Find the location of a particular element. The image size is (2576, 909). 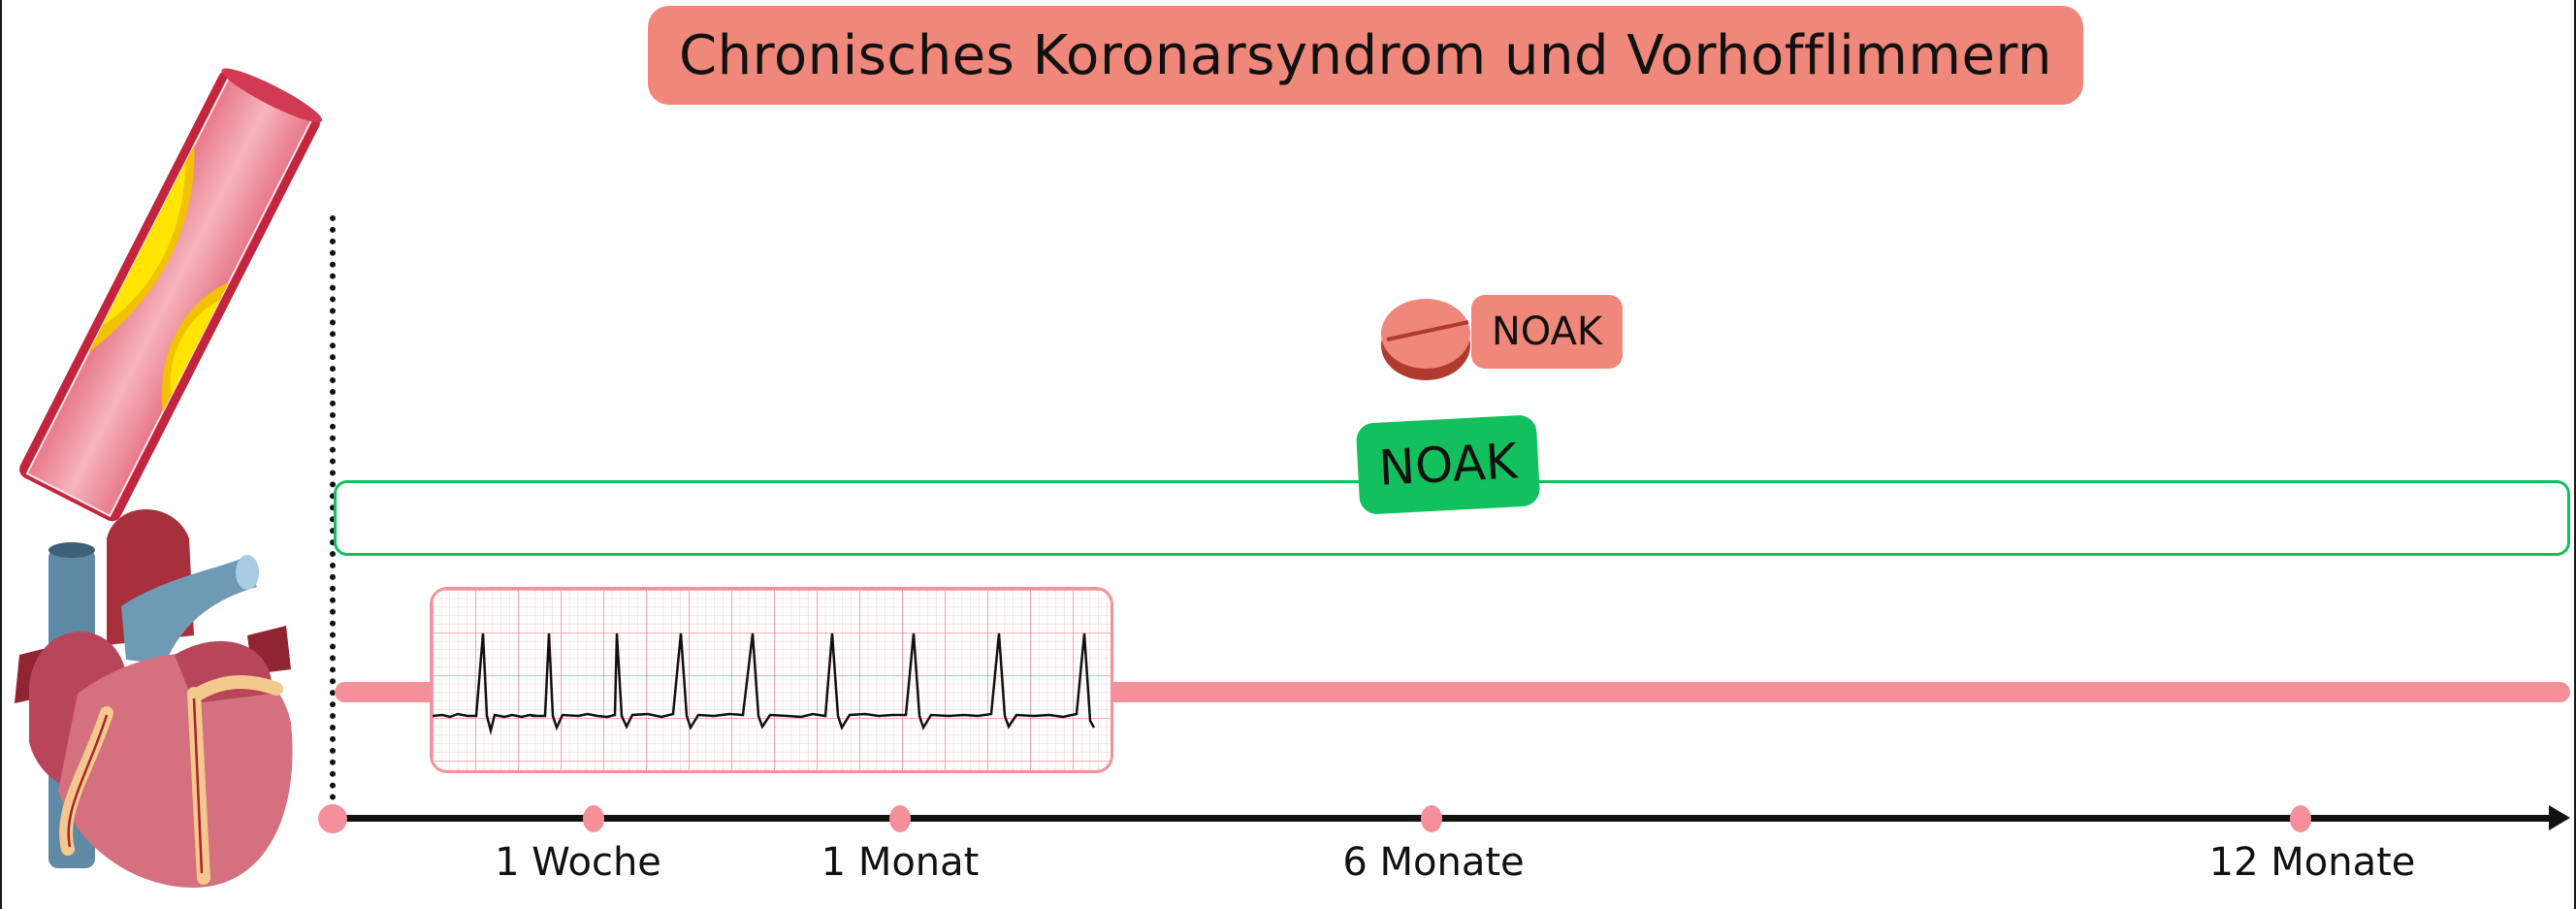

heart-icon is located at coordinates (154, 698).